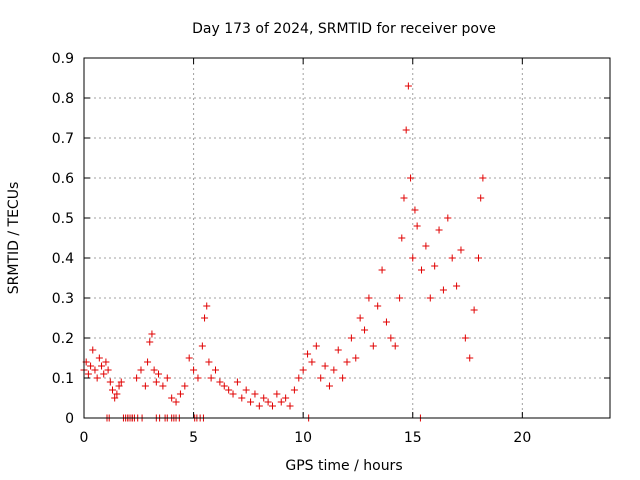 This screenshot has width=640, height=480. What do you see at coordinates (63, 299) in the screenshot?
I see `y-tick-label: 0.3` at bounding box center [63, 299].